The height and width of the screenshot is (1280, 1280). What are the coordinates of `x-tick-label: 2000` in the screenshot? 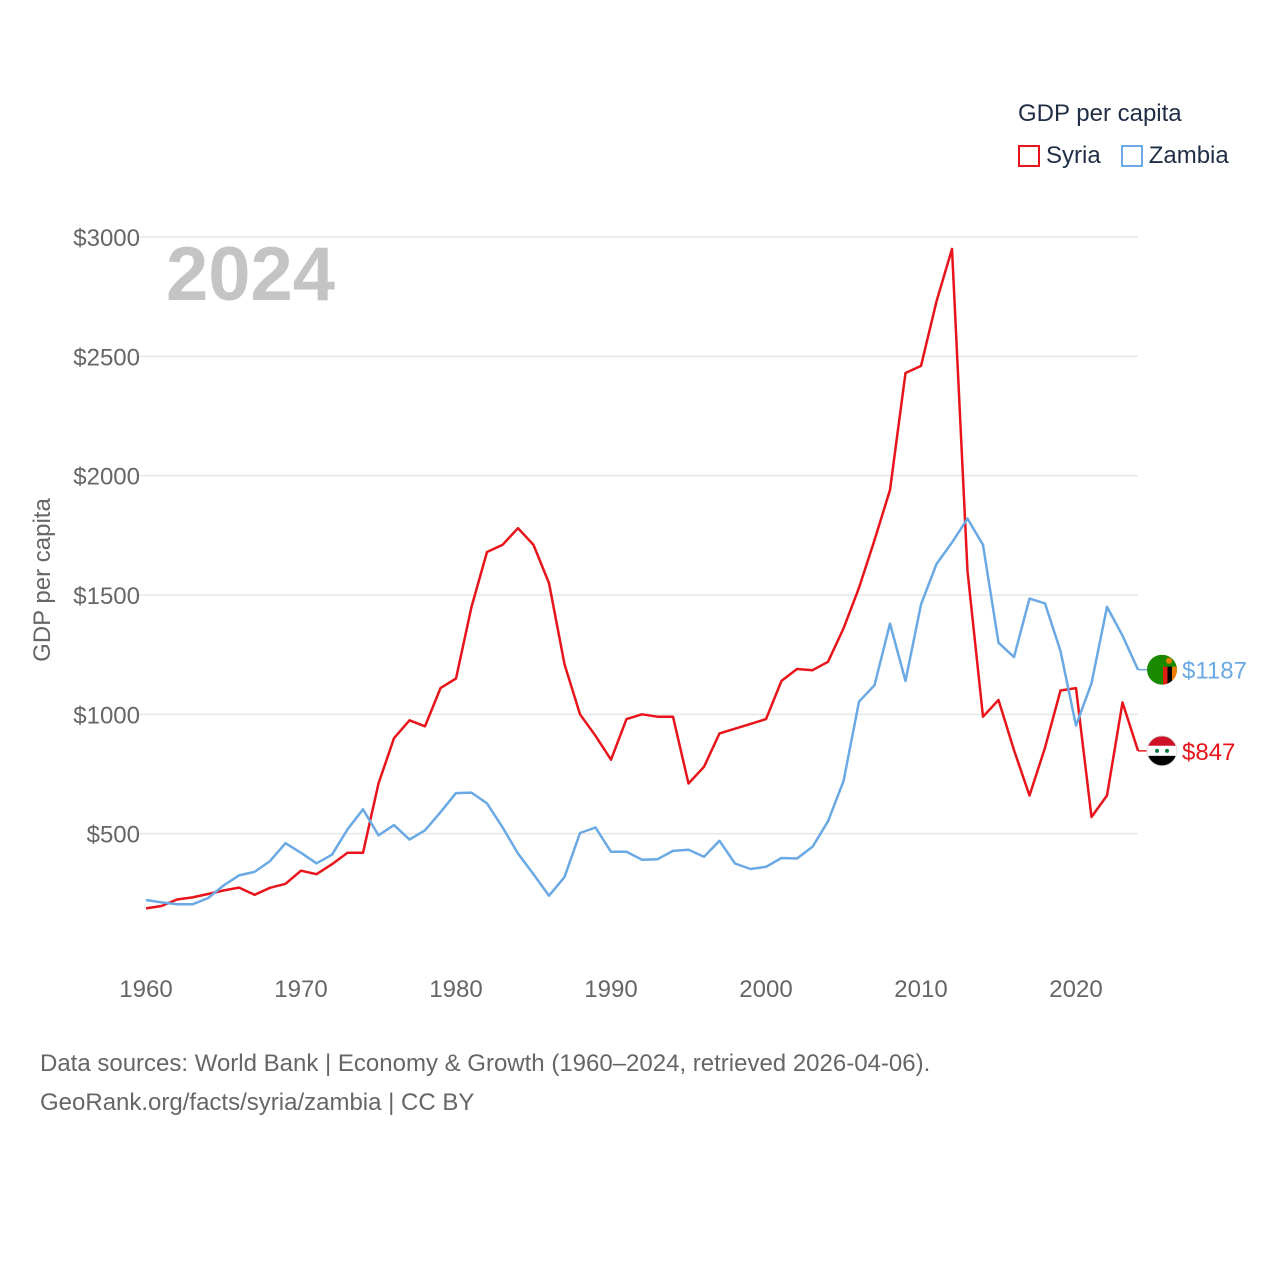 It's located at (765, 989).